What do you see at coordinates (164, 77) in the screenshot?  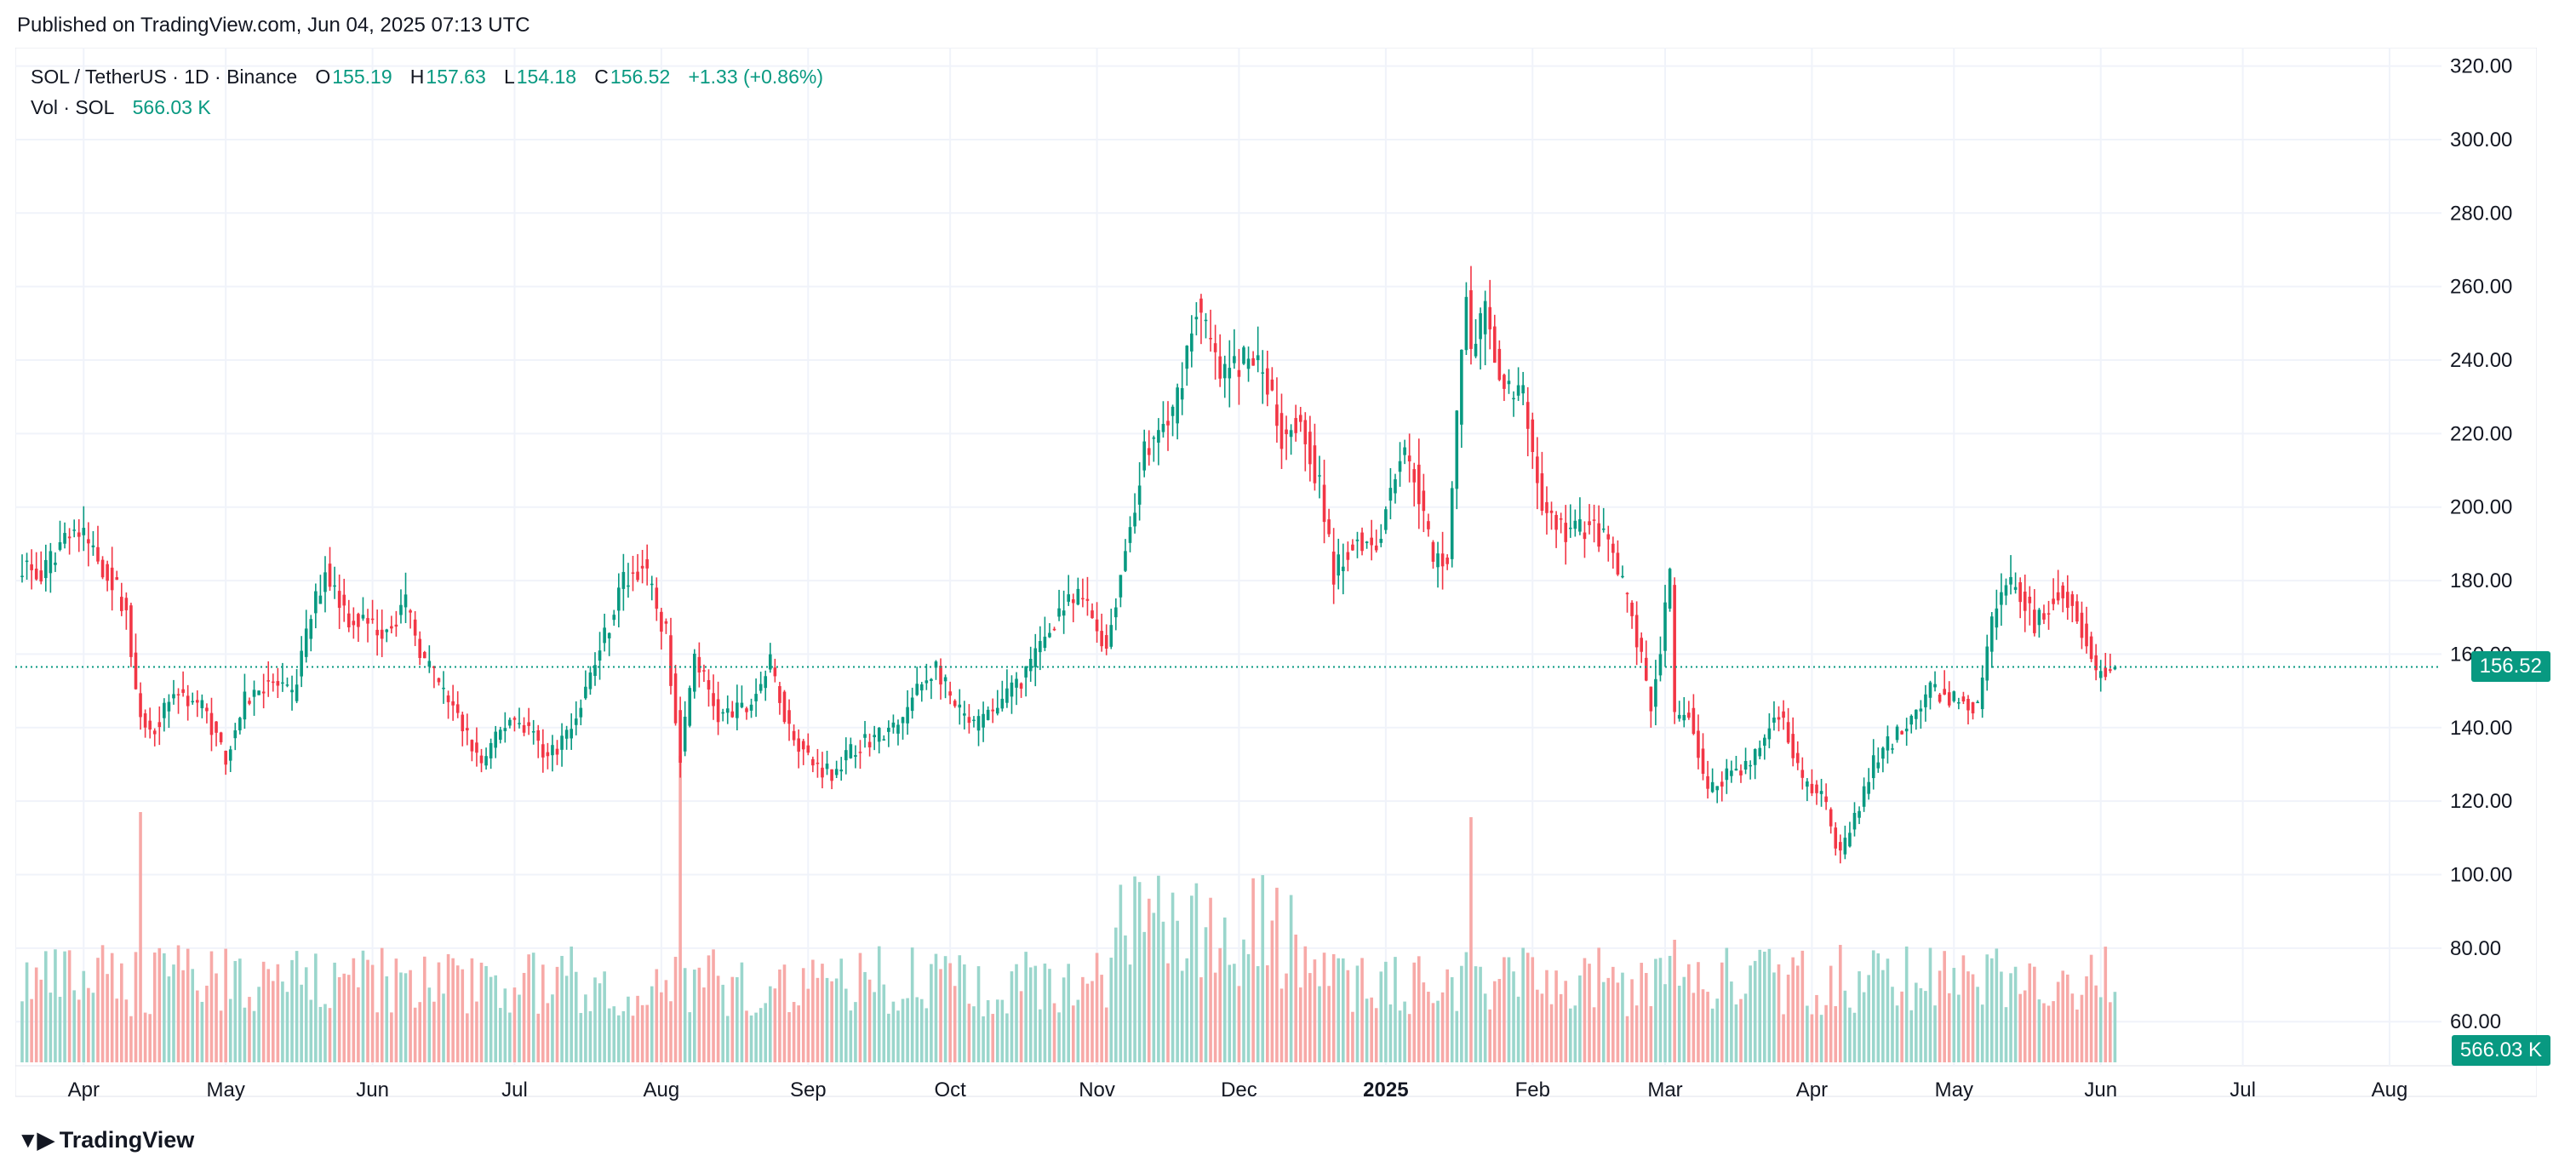 I see `symbol-label: SOL / TetherUS · 1D · Binance` at bounding box center [164, 77].